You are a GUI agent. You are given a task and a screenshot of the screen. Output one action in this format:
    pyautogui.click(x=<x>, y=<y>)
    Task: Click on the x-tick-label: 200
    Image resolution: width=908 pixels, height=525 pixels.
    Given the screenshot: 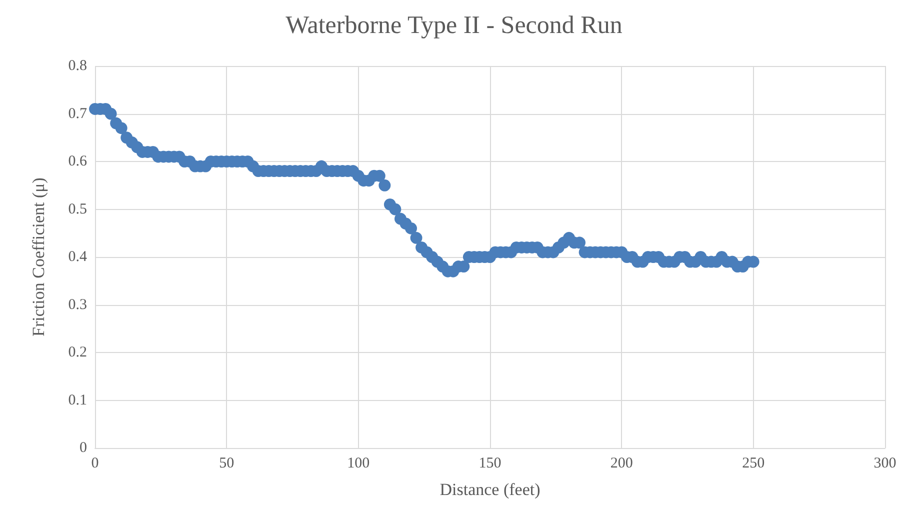 What is the action you would take?
    pyautogui.click(x=621, y=464)
    